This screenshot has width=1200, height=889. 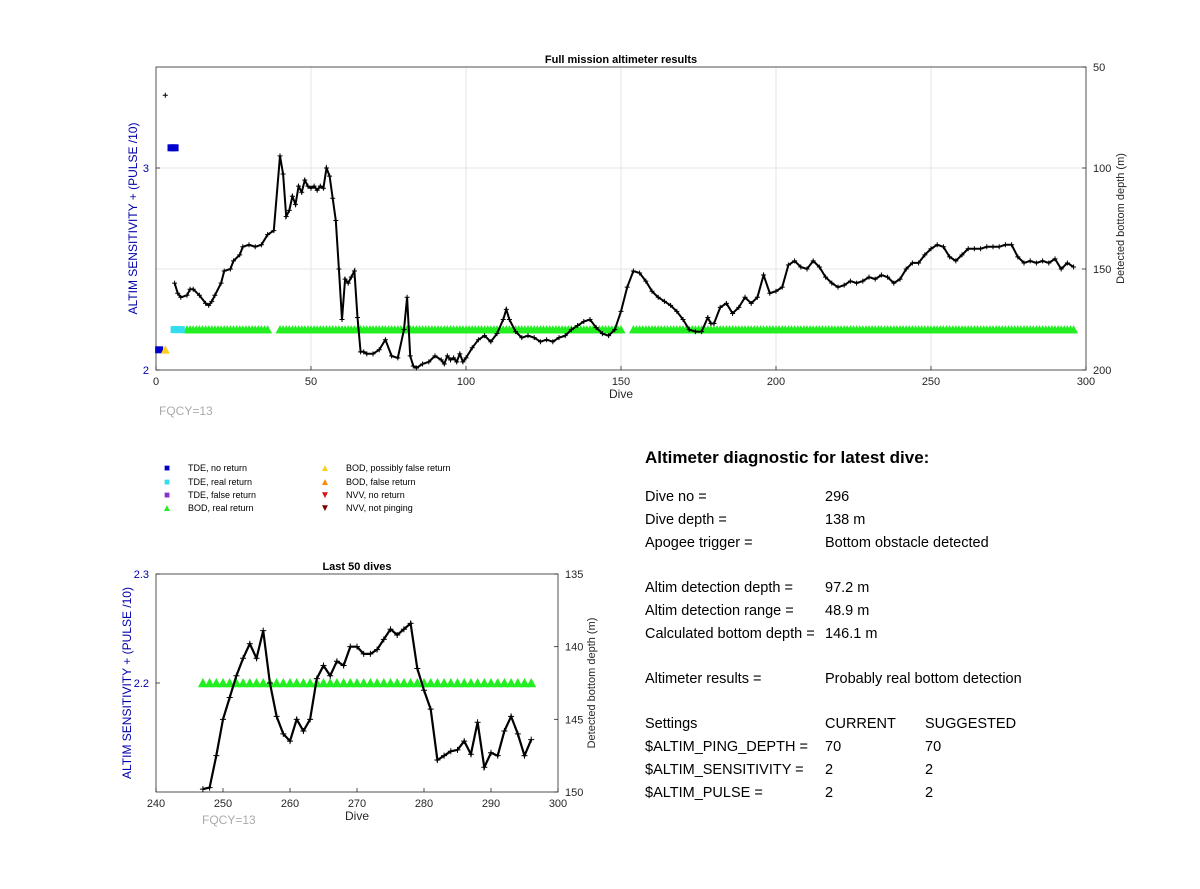 I want to click on legend-item-bod-false-return: ▲ BOD, false return, so click(x=366, y=482).